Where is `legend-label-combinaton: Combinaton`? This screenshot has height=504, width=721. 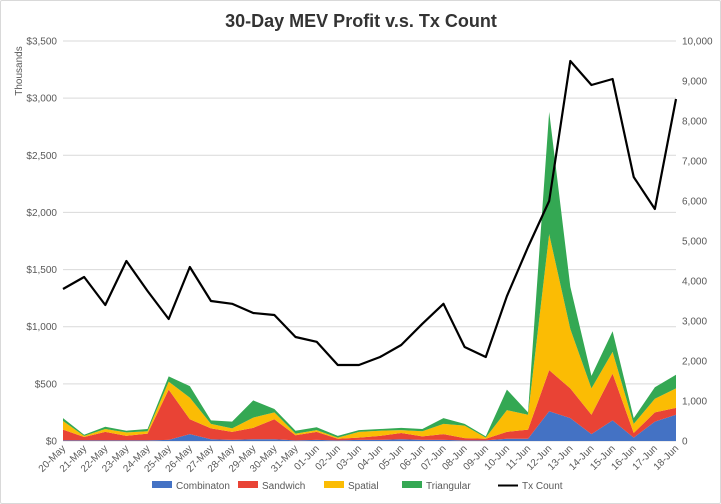 legend-label-combinaton: Combinaton is located at coordinates (203, 486).